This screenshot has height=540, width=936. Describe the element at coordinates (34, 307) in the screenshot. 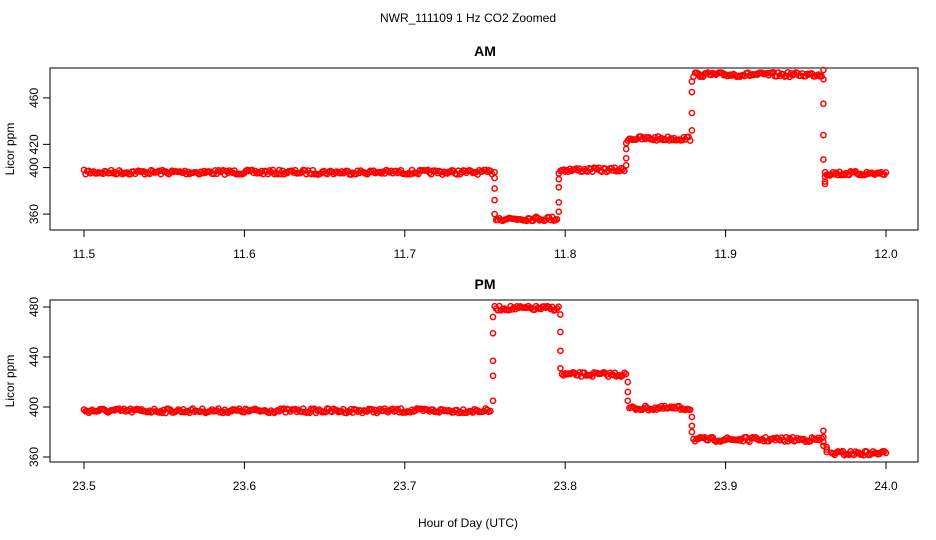

I see `pm-y-tick-label: 480` at that location.